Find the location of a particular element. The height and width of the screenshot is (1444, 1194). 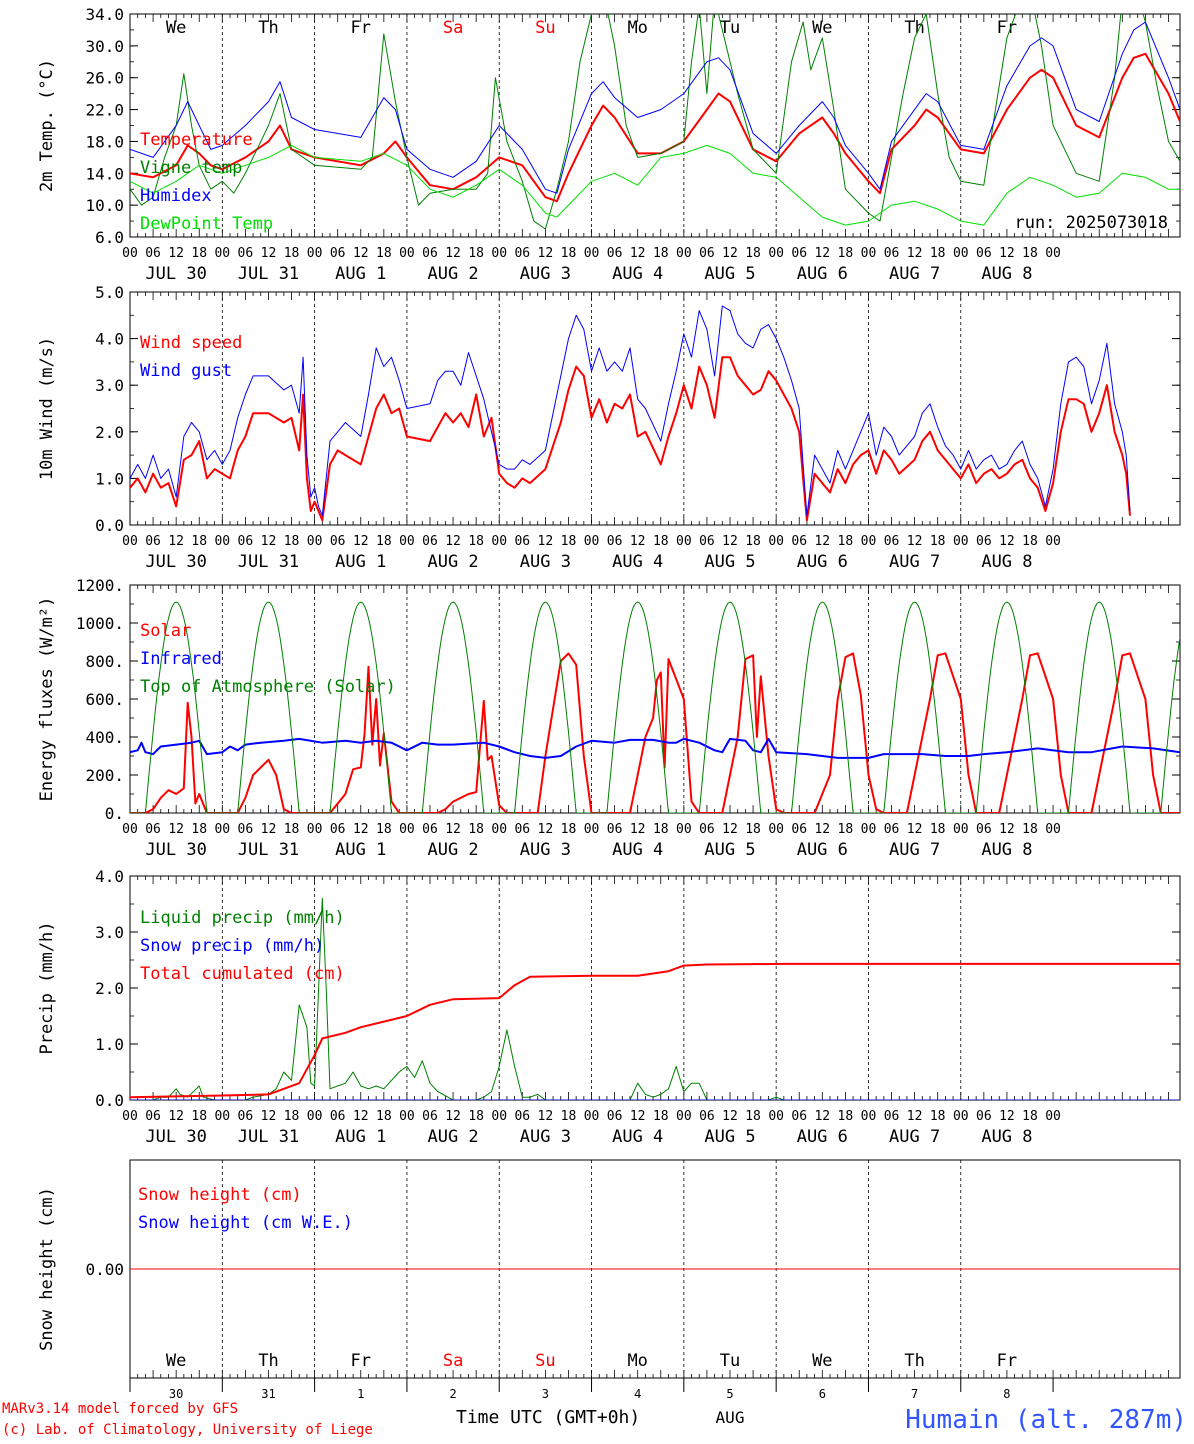

y-tick-label: 3.0 is located at coordinates (109, 385).